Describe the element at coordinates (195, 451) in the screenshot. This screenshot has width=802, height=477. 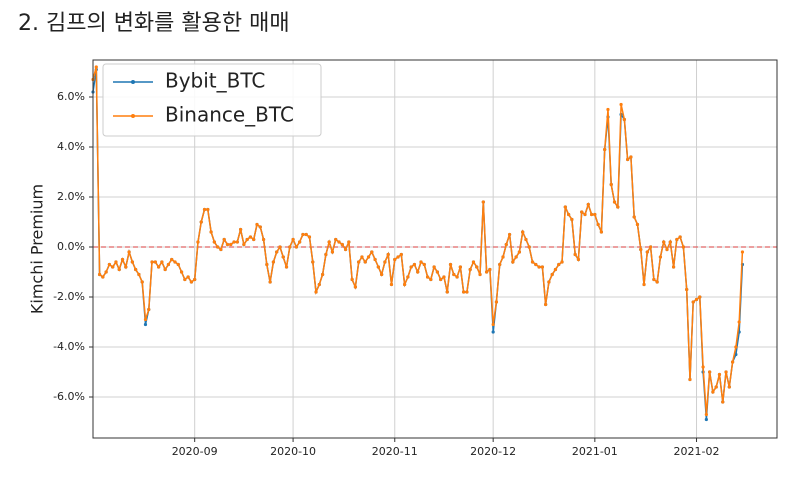
I see `x-tick-label: 2020-09` at that location.